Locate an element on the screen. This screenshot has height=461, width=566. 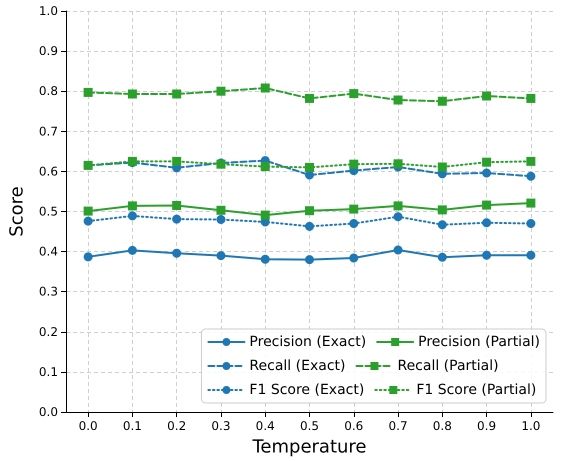
x-tick-label: 0.4 is located at coordinates (265, 426).